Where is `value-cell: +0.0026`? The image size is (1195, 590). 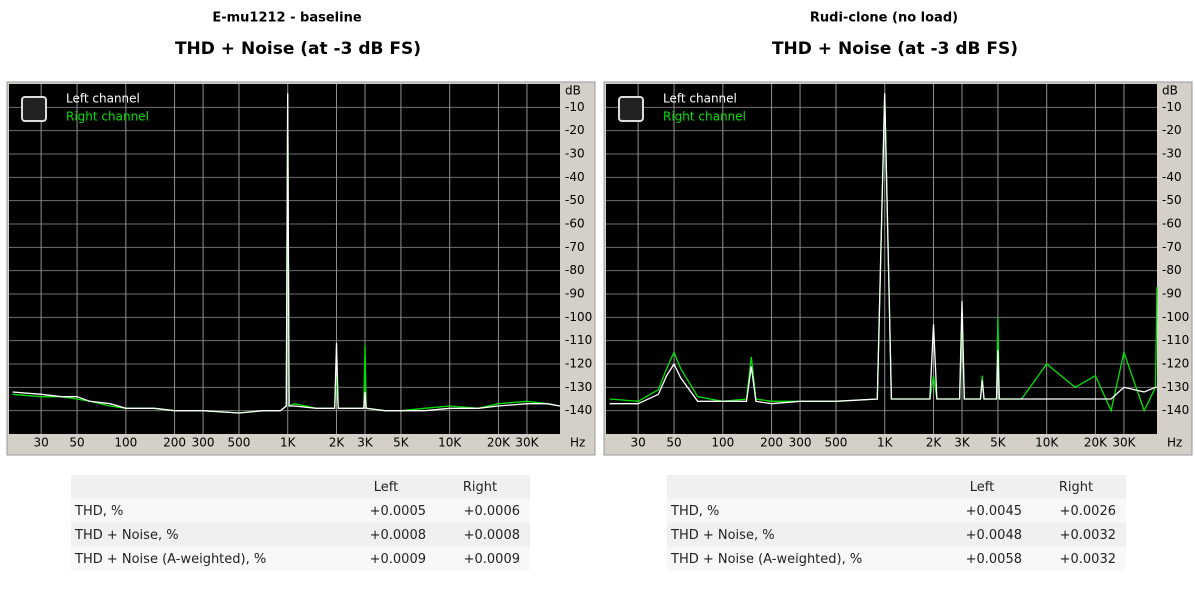 value-cell: +0.0026 is located at coordinates (1087, 511).